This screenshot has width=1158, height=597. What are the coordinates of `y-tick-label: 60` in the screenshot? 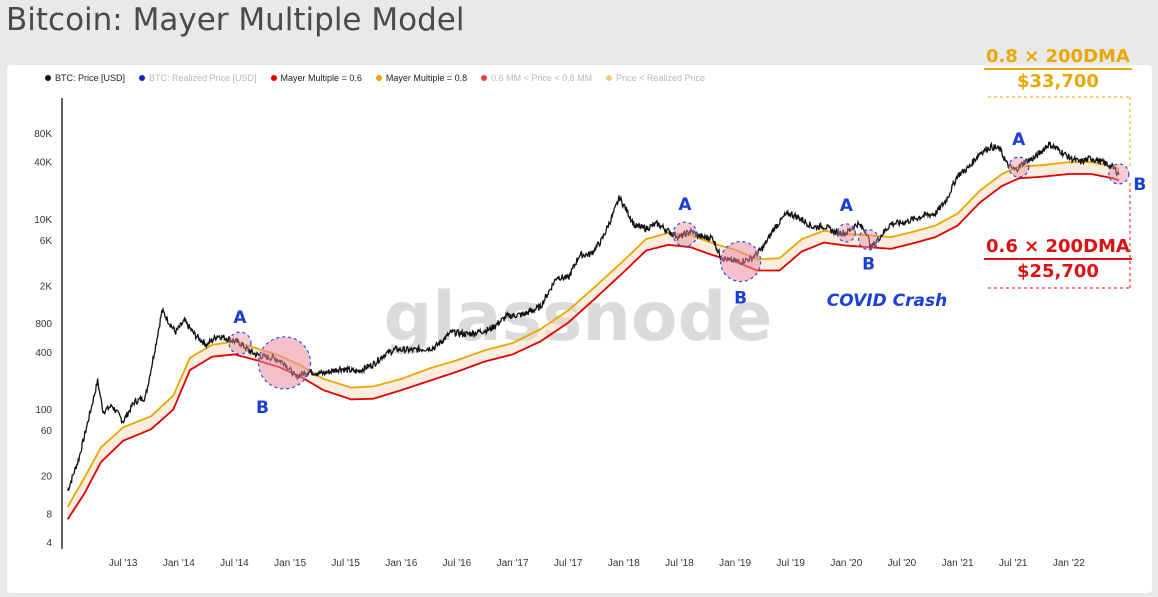 It's located at (47, 431).